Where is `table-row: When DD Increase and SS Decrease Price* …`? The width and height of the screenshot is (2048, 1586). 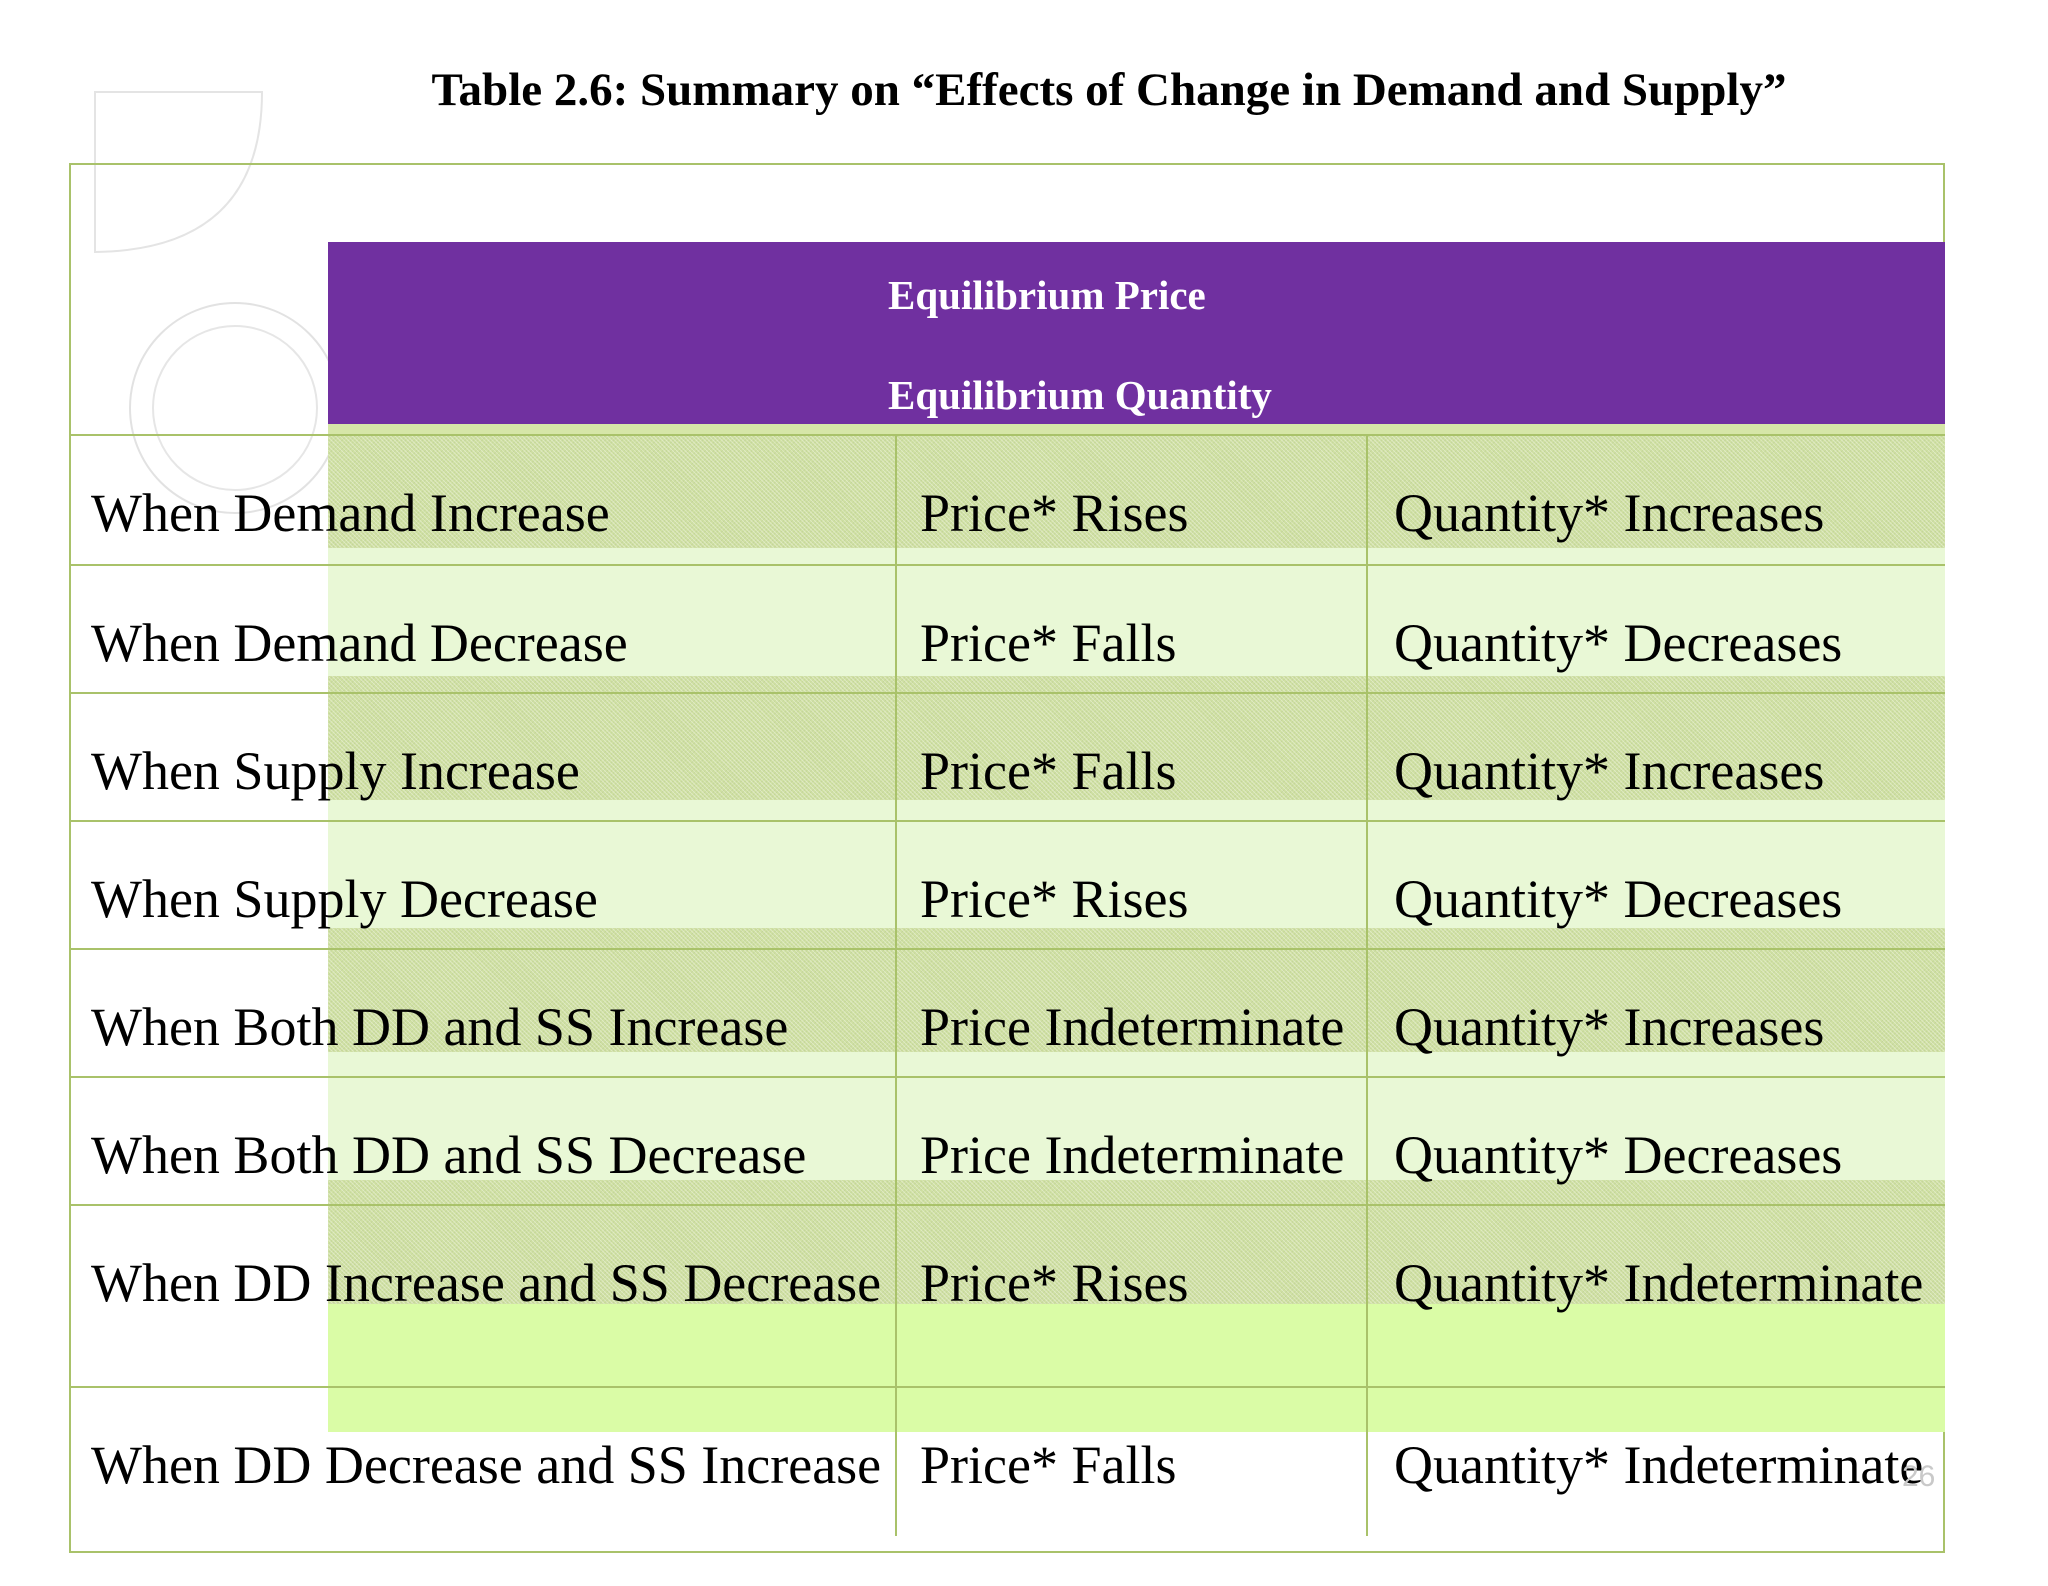 table-row: When DD Increase and SS Decrease Price* … is located at coordinates (1007, 1295).